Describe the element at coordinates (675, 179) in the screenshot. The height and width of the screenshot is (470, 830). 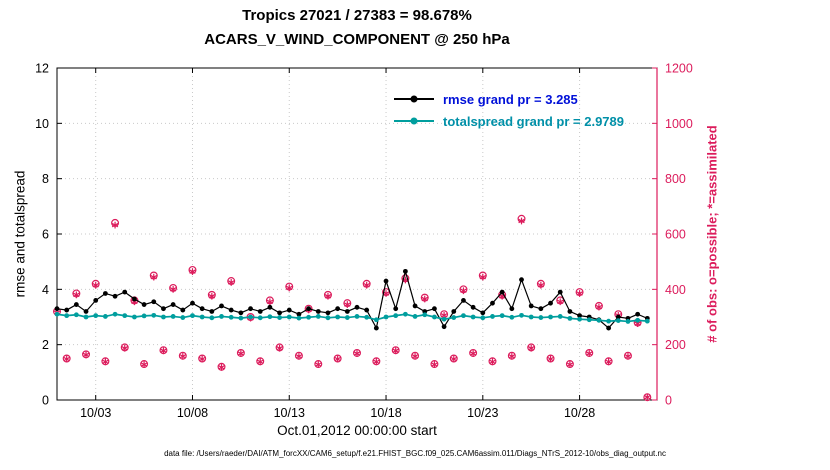
I see `svg-text: 800` at that location.